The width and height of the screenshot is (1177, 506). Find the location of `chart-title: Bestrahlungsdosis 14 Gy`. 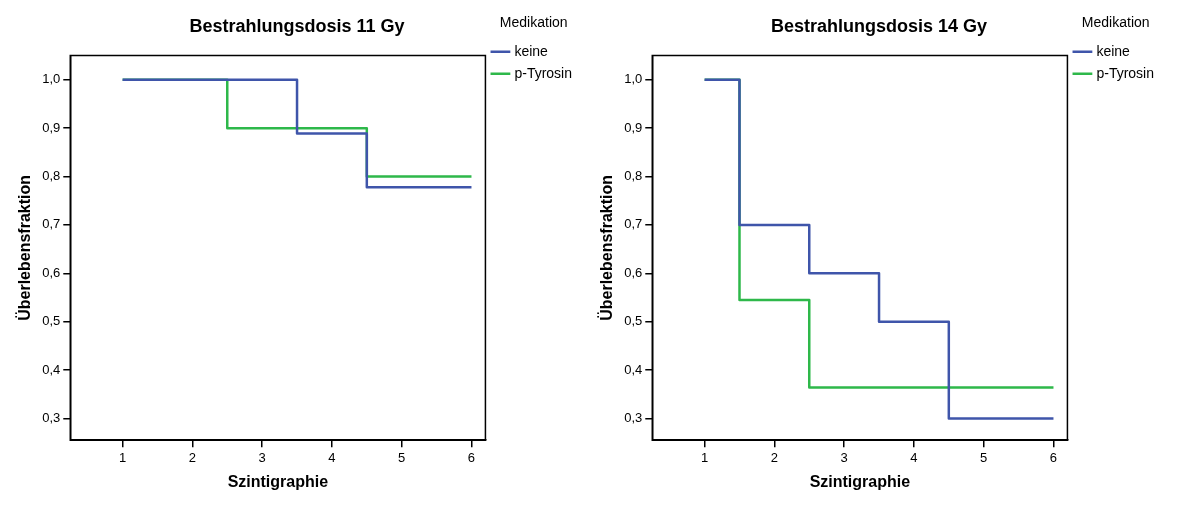

chart-title: Bestrahlungsdosis 14 Gy is located at coordinates (879, 25).